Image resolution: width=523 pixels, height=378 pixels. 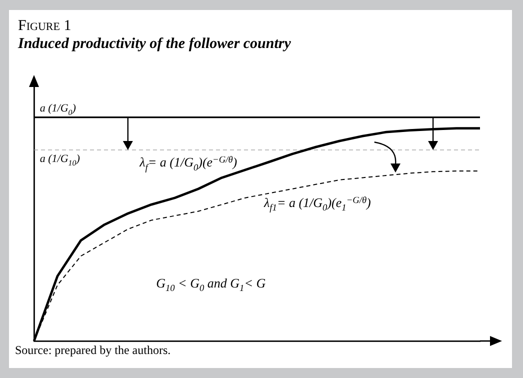 What do you see at coordinates (154, 44) in the screenshot?
I see `chart-subtitle: Induced productivity of the follower country` at bounding box center [154, 44].